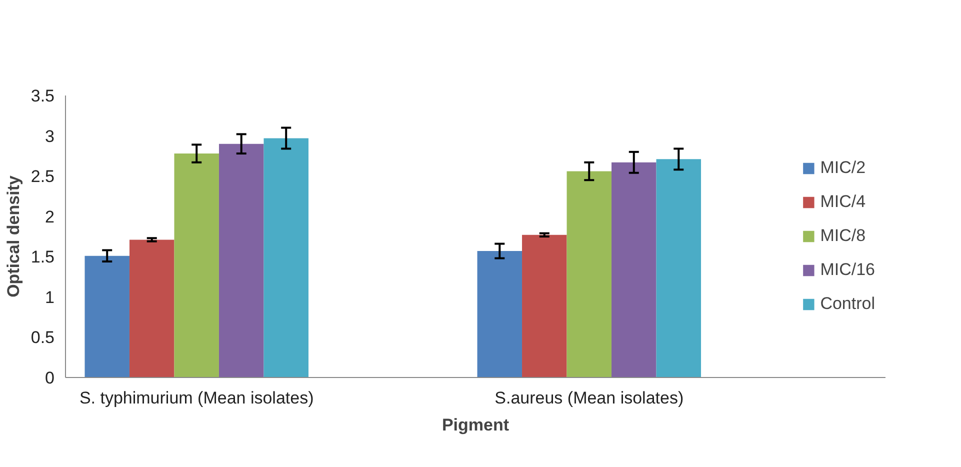  Describe the element at coordinates (50, 216) in the screenshot. I see `y-tick-label: 2` at that location.